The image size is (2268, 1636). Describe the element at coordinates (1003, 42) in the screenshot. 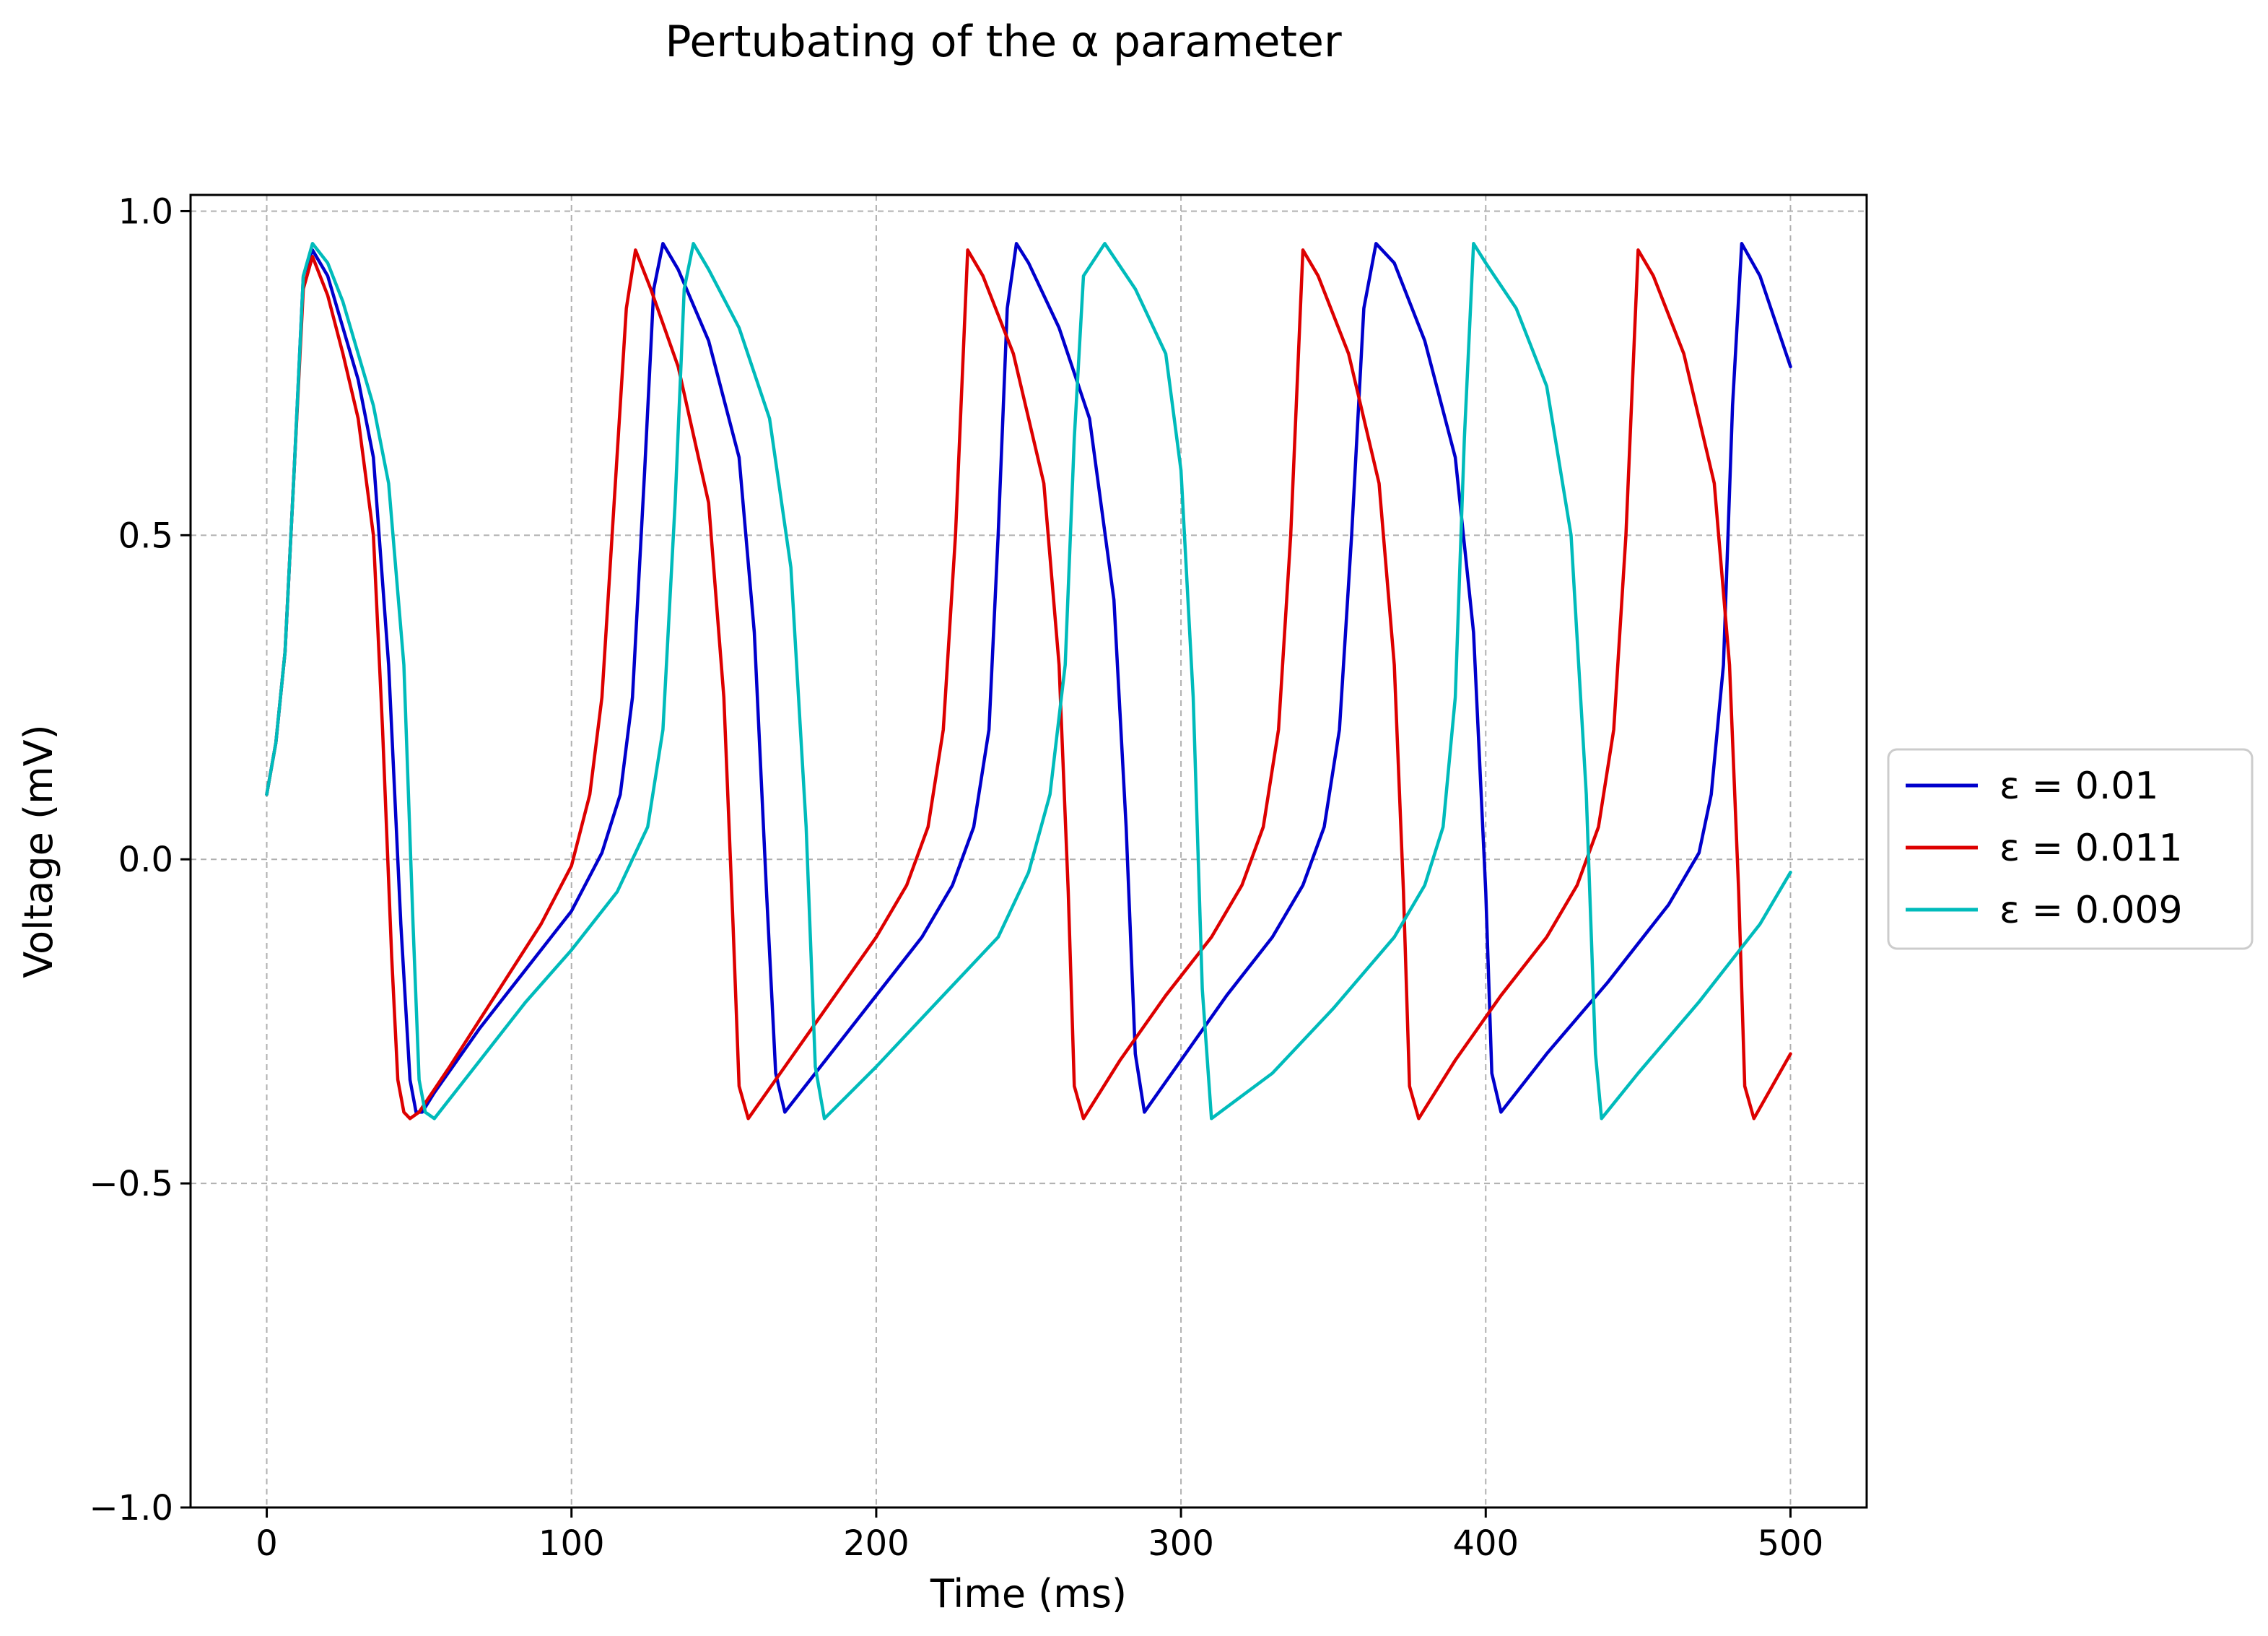

I see `chart-title: Pertubating of the α parameter` at that location.